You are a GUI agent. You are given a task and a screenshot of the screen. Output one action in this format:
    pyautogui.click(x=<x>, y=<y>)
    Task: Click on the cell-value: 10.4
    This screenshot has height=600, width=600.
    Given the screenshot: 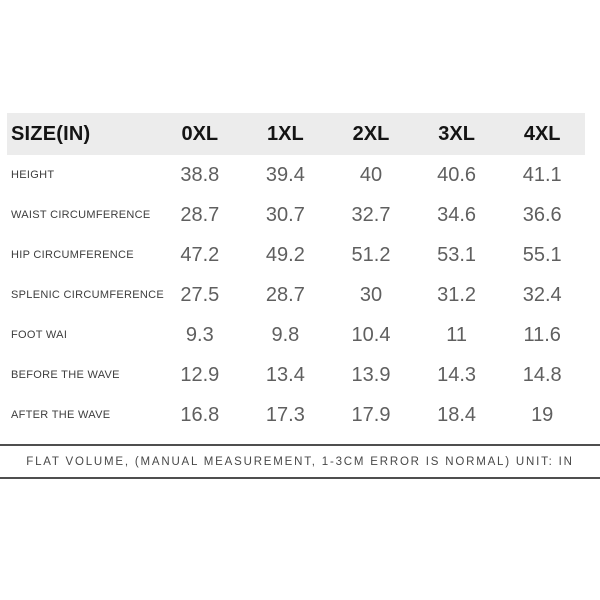 What is the action you would take?
    pyautogui.click(x=371, y=334)
    